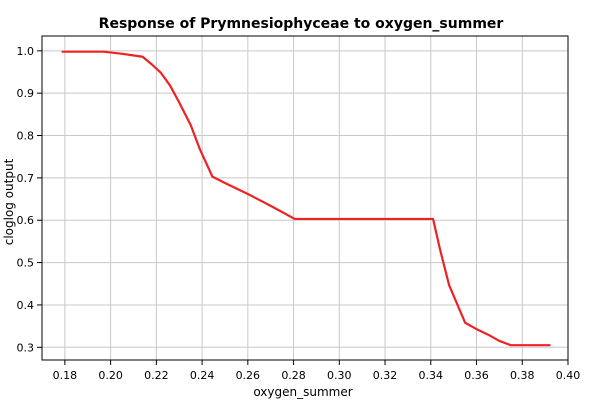 The height and width of the screenshot is (400, 600). I want to click on y-tick-label: 0.5, so click(26, 263).